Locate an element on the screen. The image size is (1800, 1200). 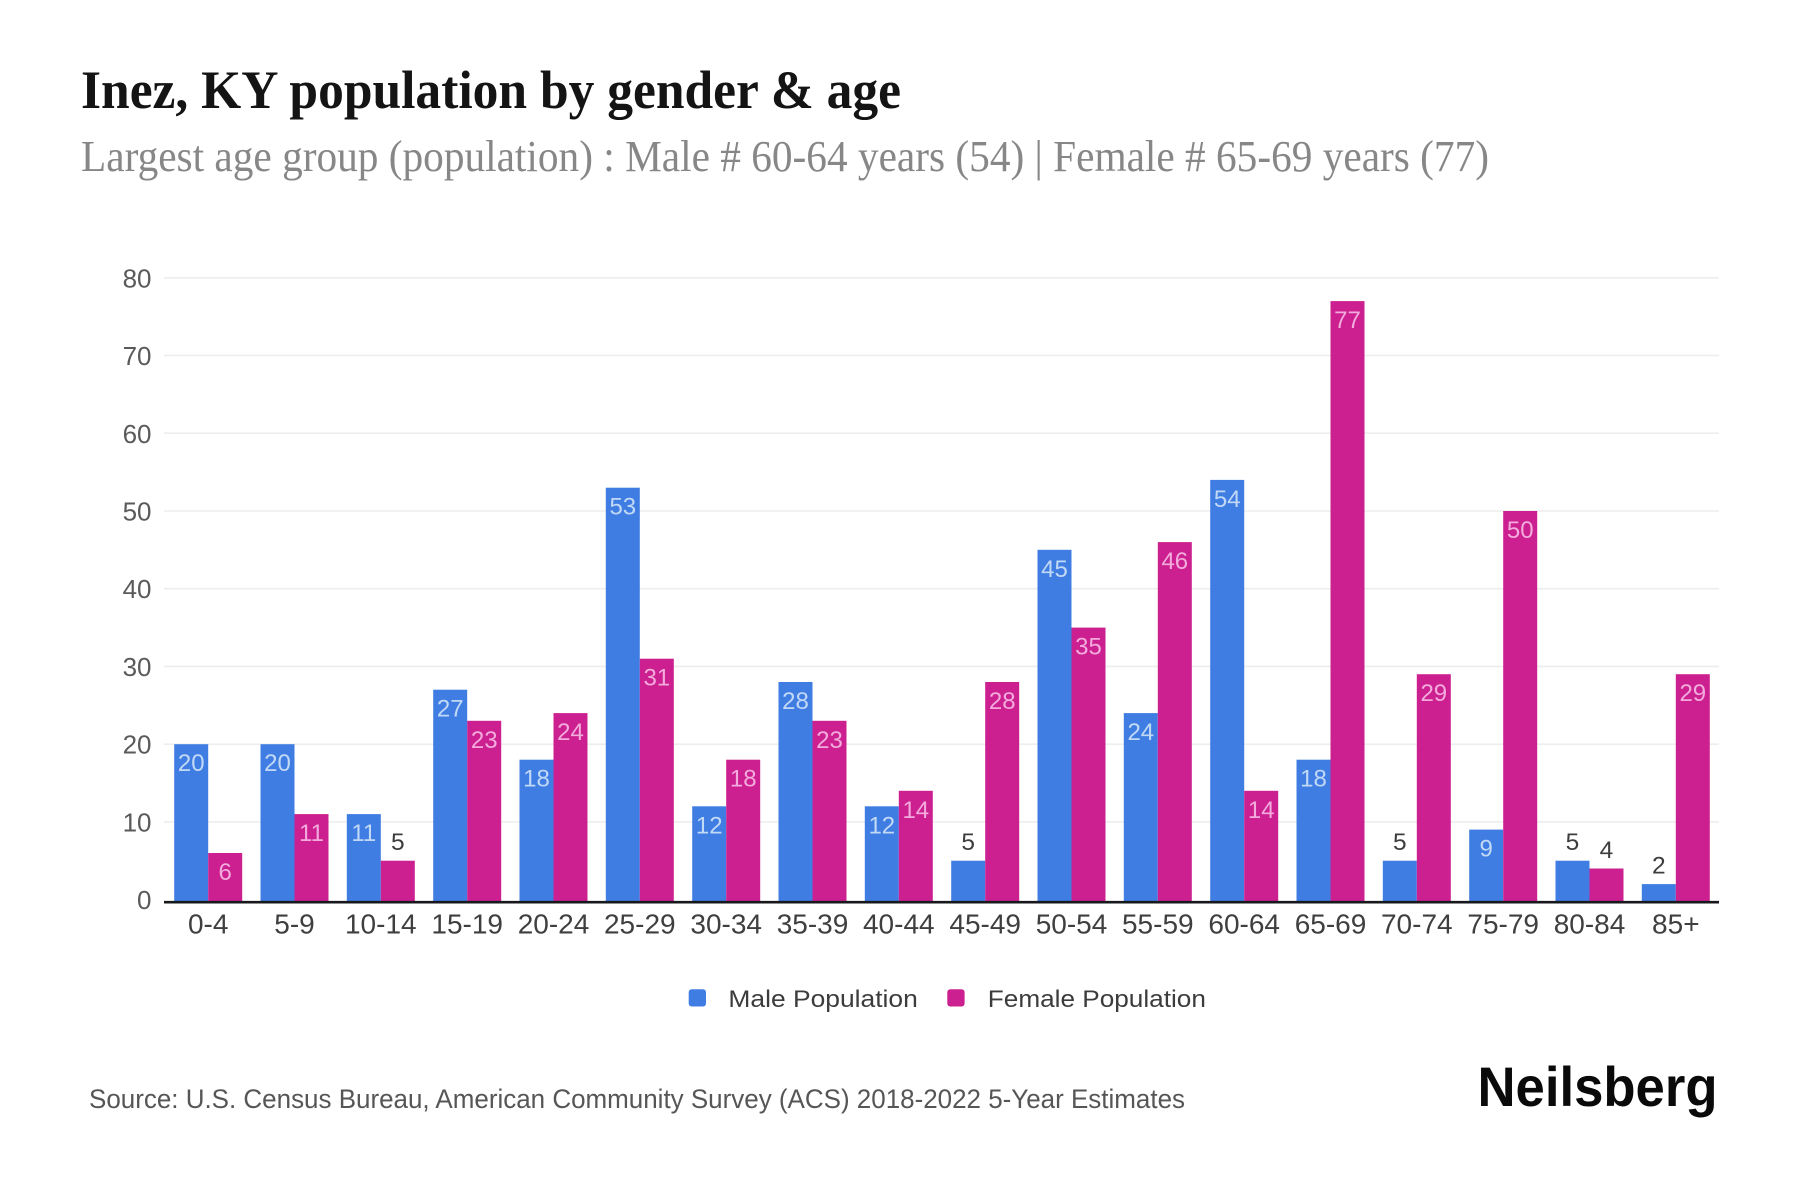
svg-text: 75-79 is located at coordinates (1503, 924).